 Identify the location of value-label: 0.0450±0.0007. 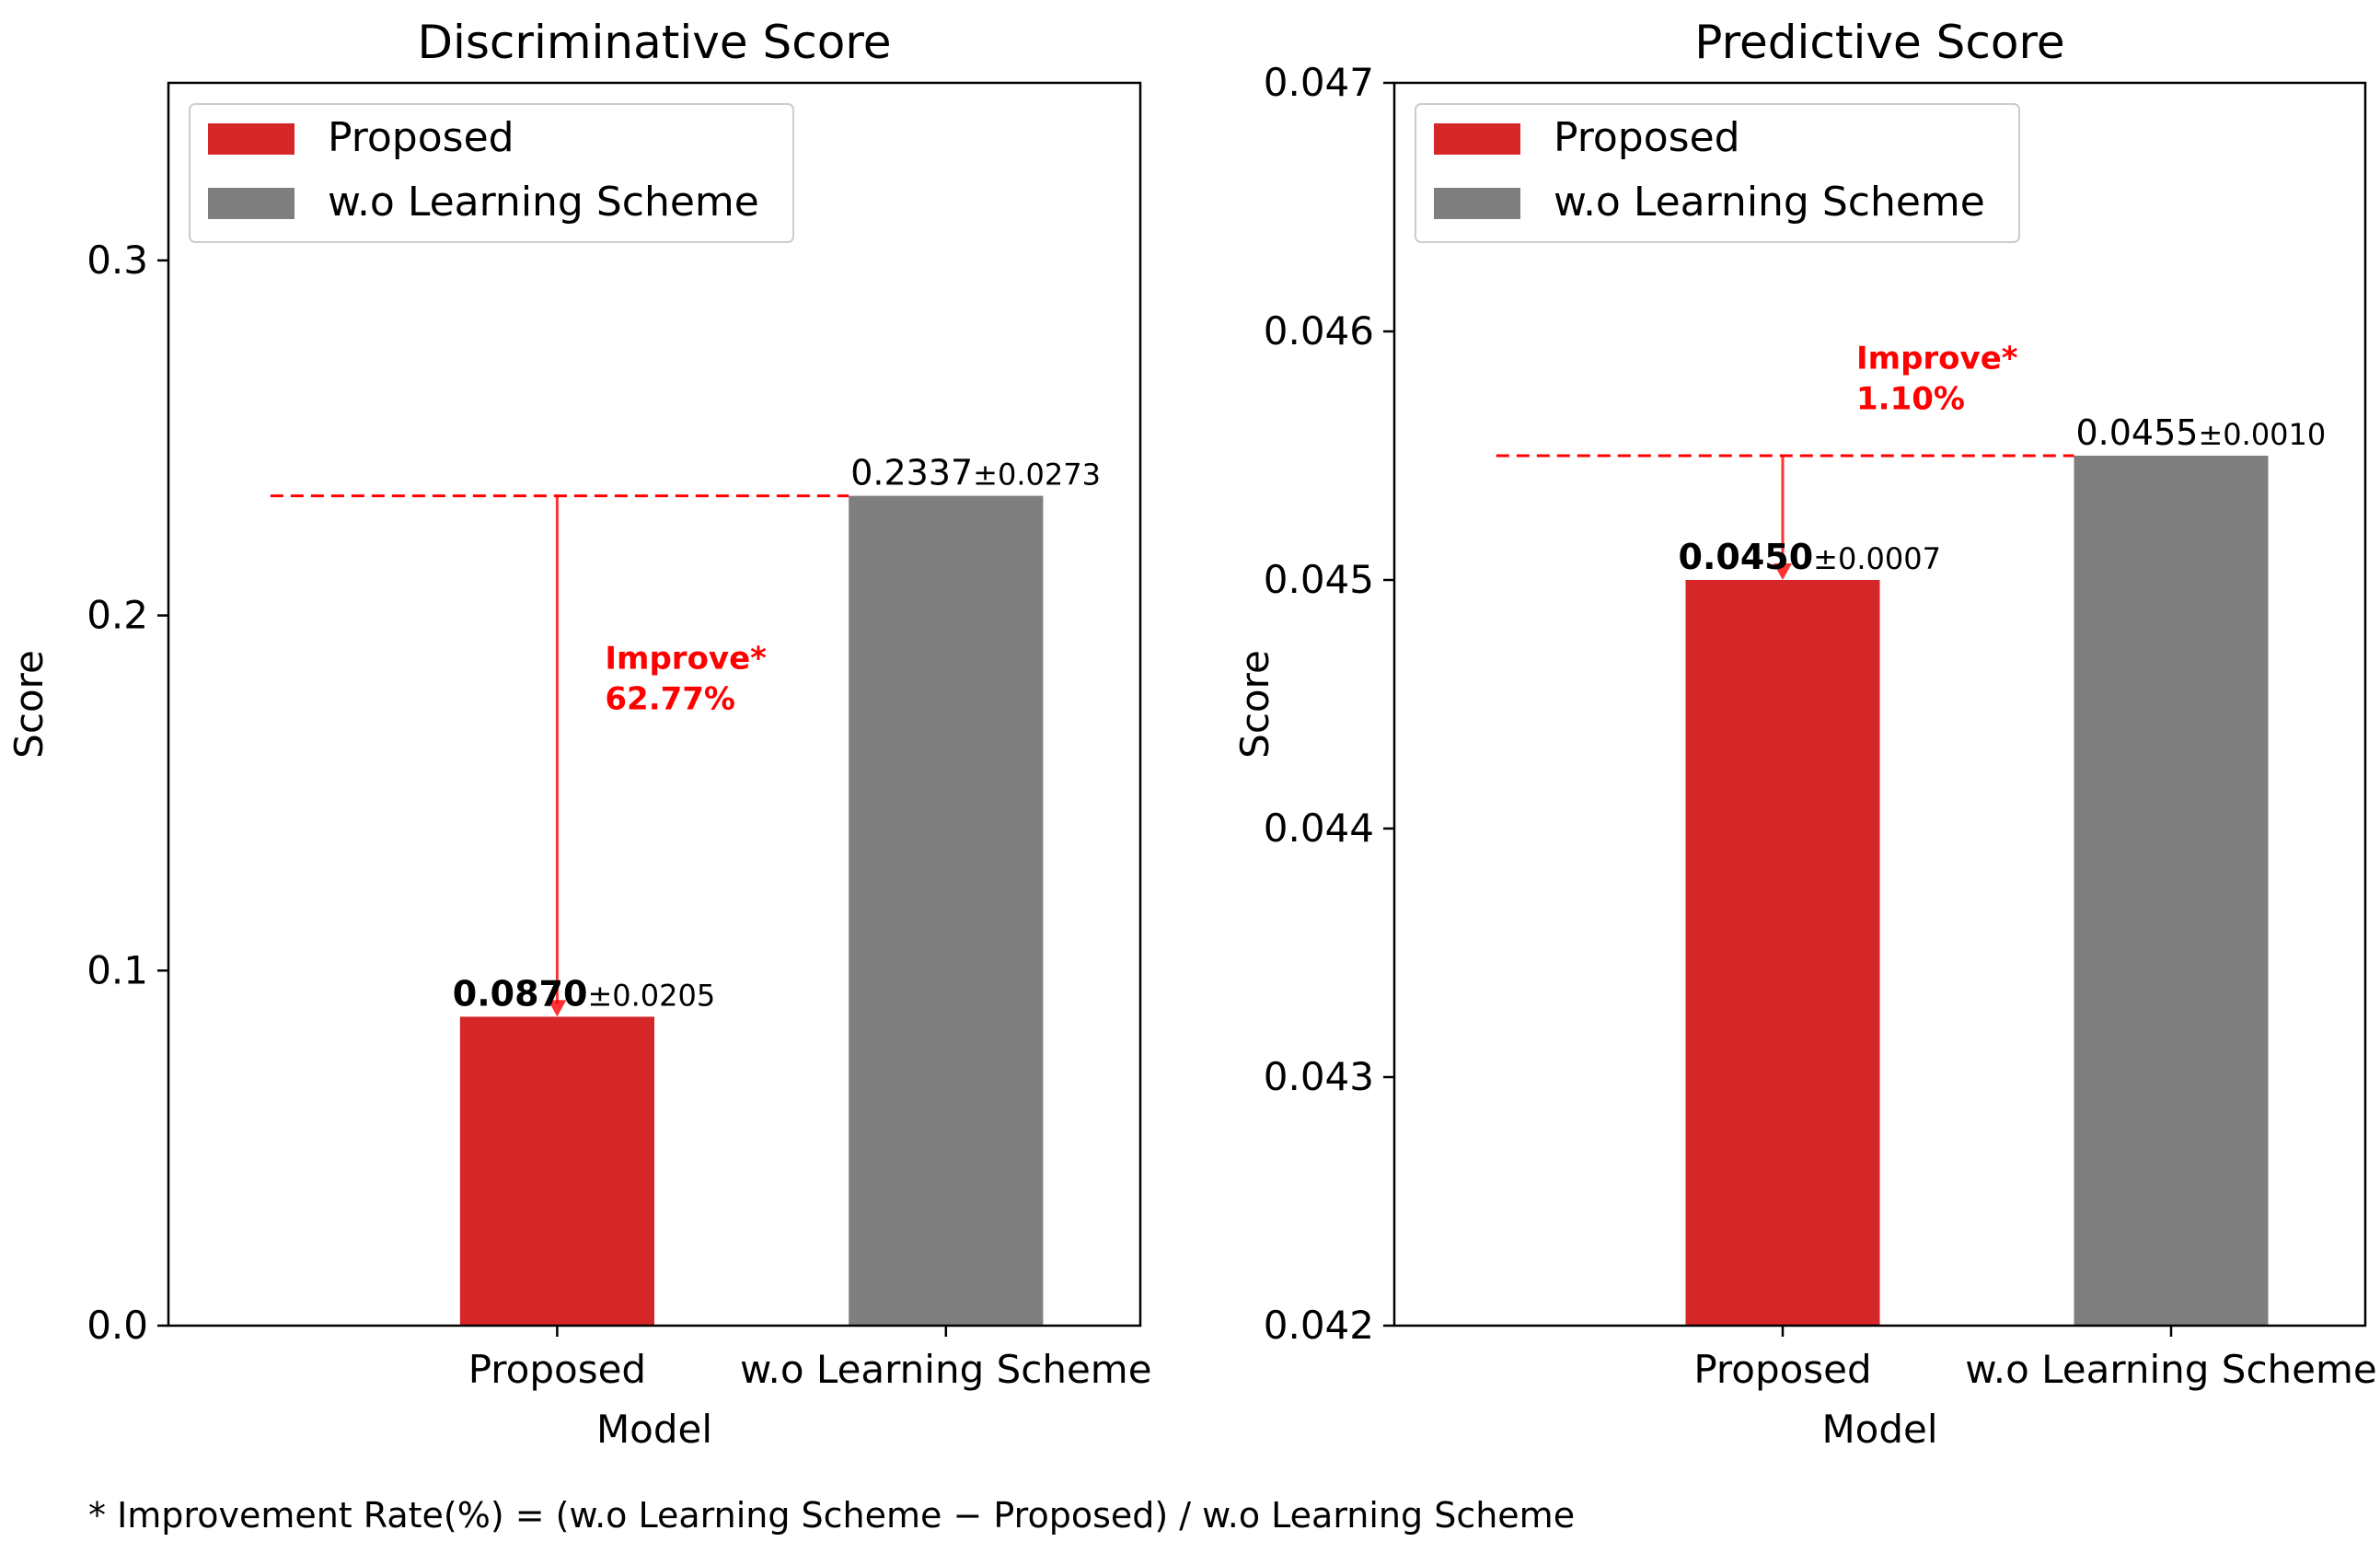
(1810, 557).